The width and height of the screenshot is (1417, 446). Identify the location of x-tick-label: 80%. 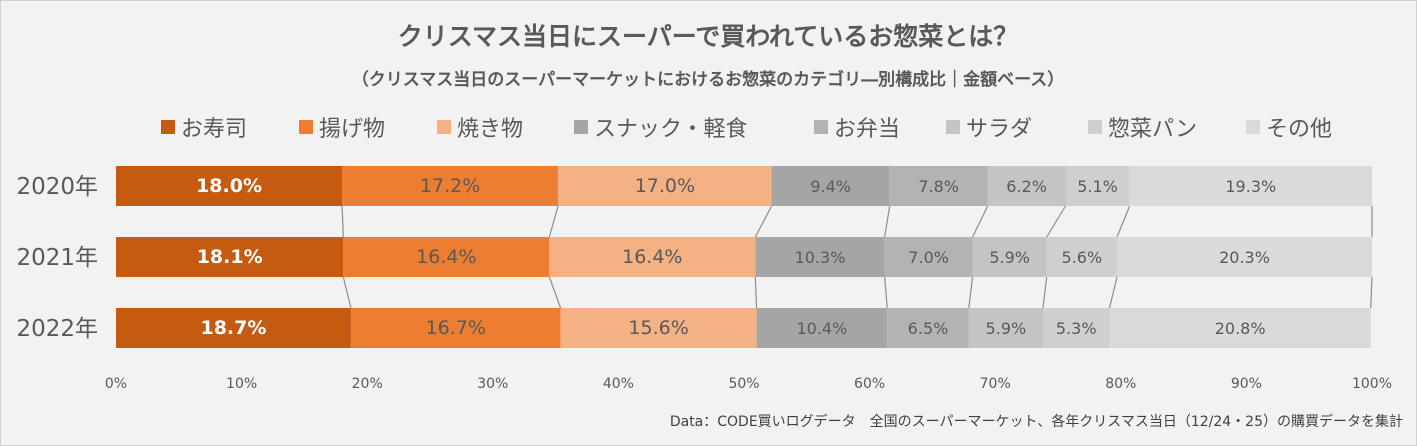
(1120, 384).